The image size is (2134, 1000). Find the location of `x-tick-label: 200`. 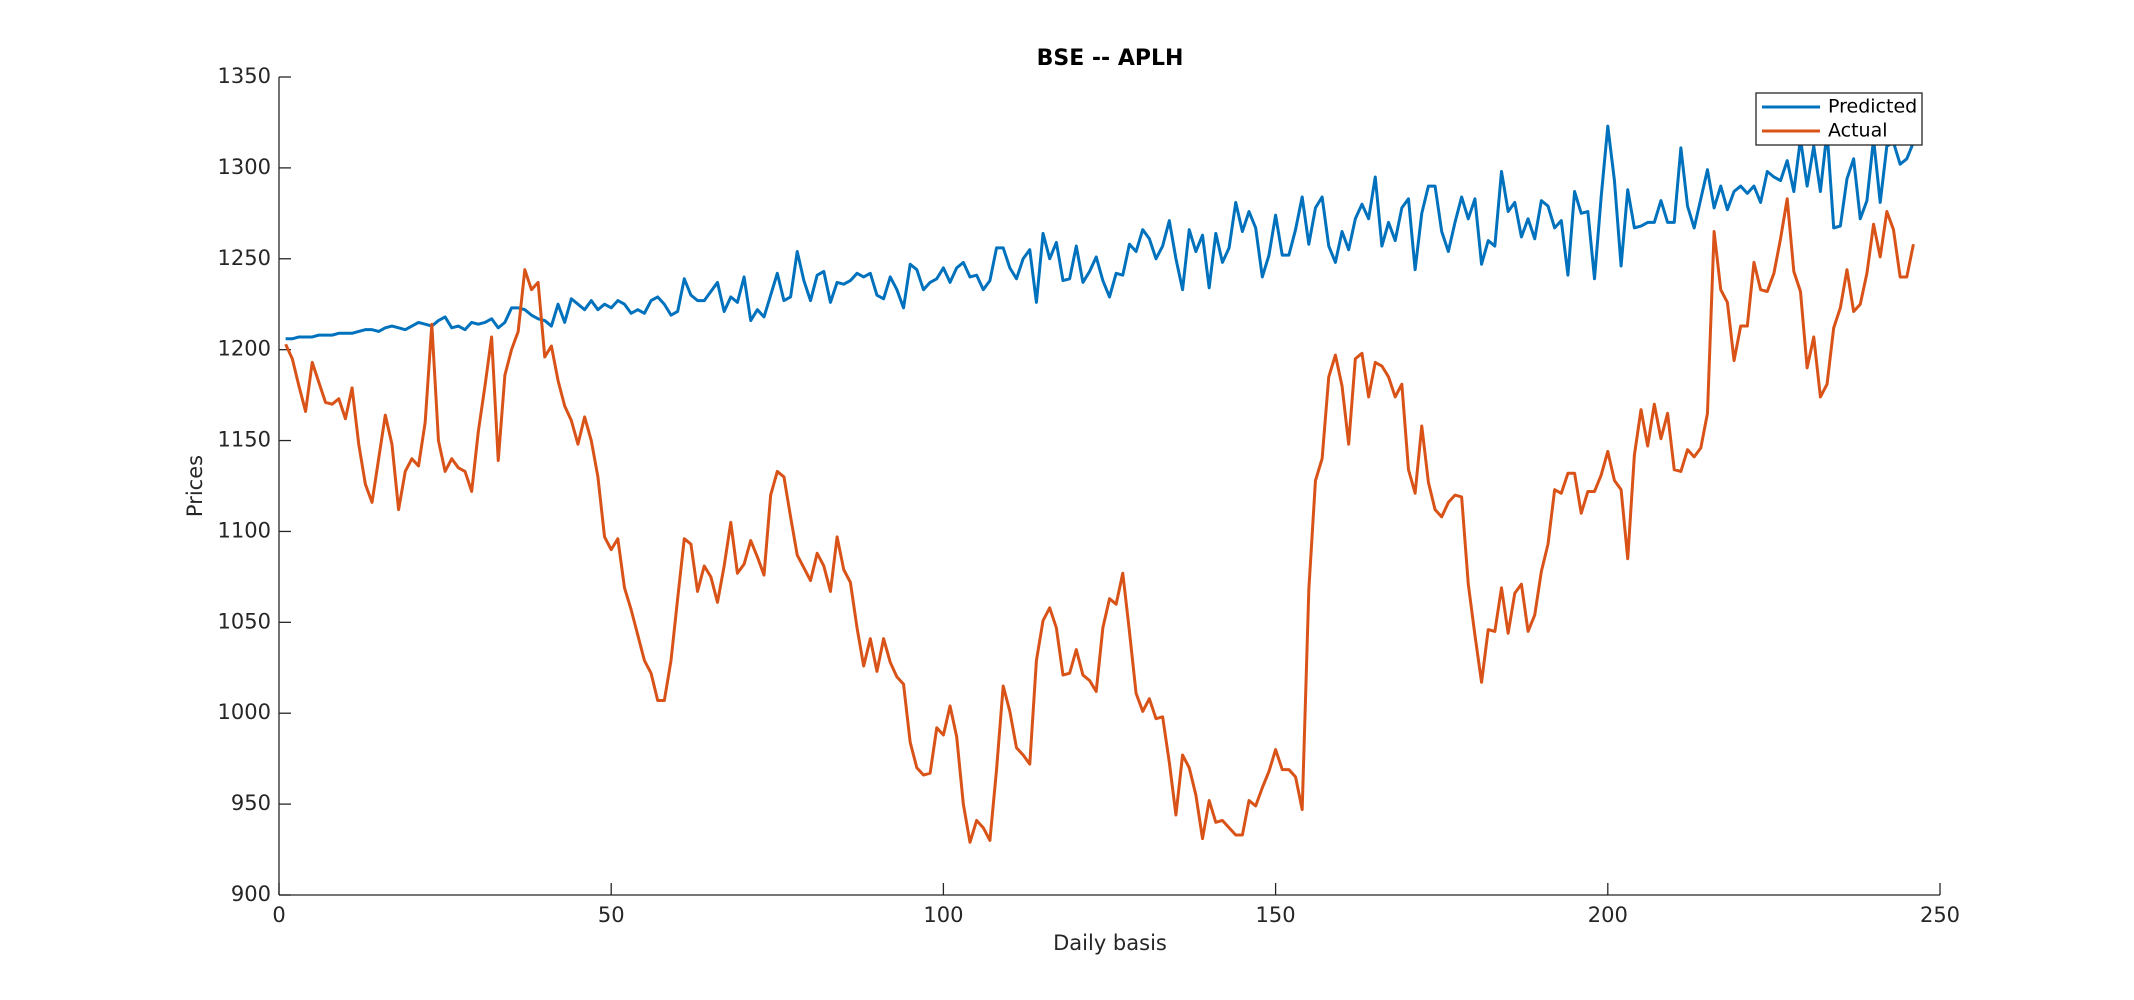

x-tick-label: 200 is located at coordinates (1608, 915).